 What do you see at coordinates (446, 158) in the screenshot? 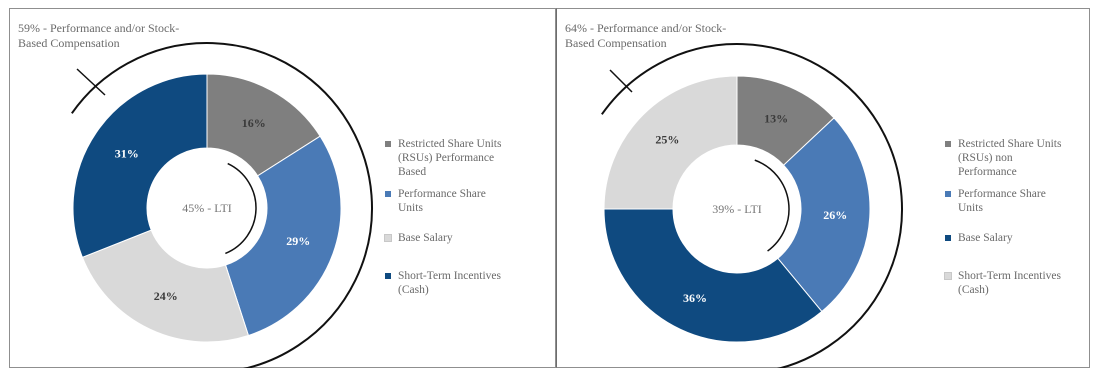
I see `legend-label: (RSUs) Performance` at bounding box center [446, 158].